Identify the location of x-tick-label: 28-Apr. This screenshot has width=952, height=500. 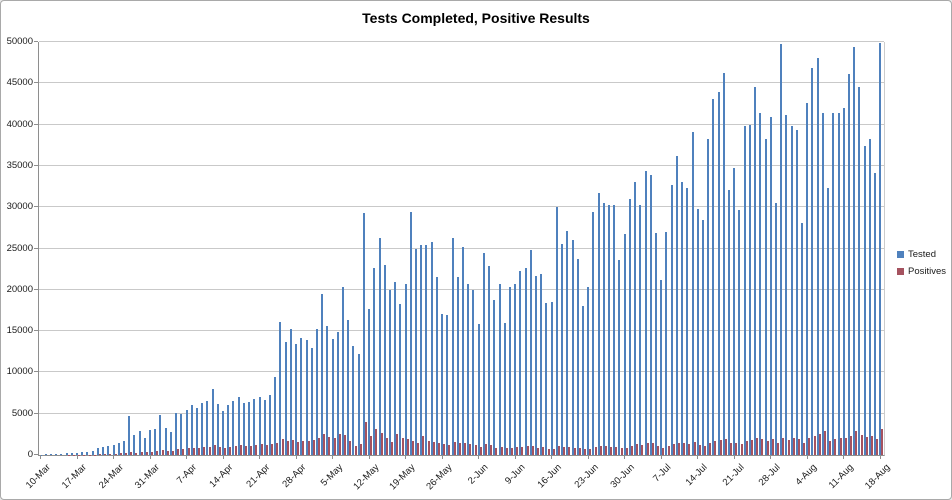
(294, 476).